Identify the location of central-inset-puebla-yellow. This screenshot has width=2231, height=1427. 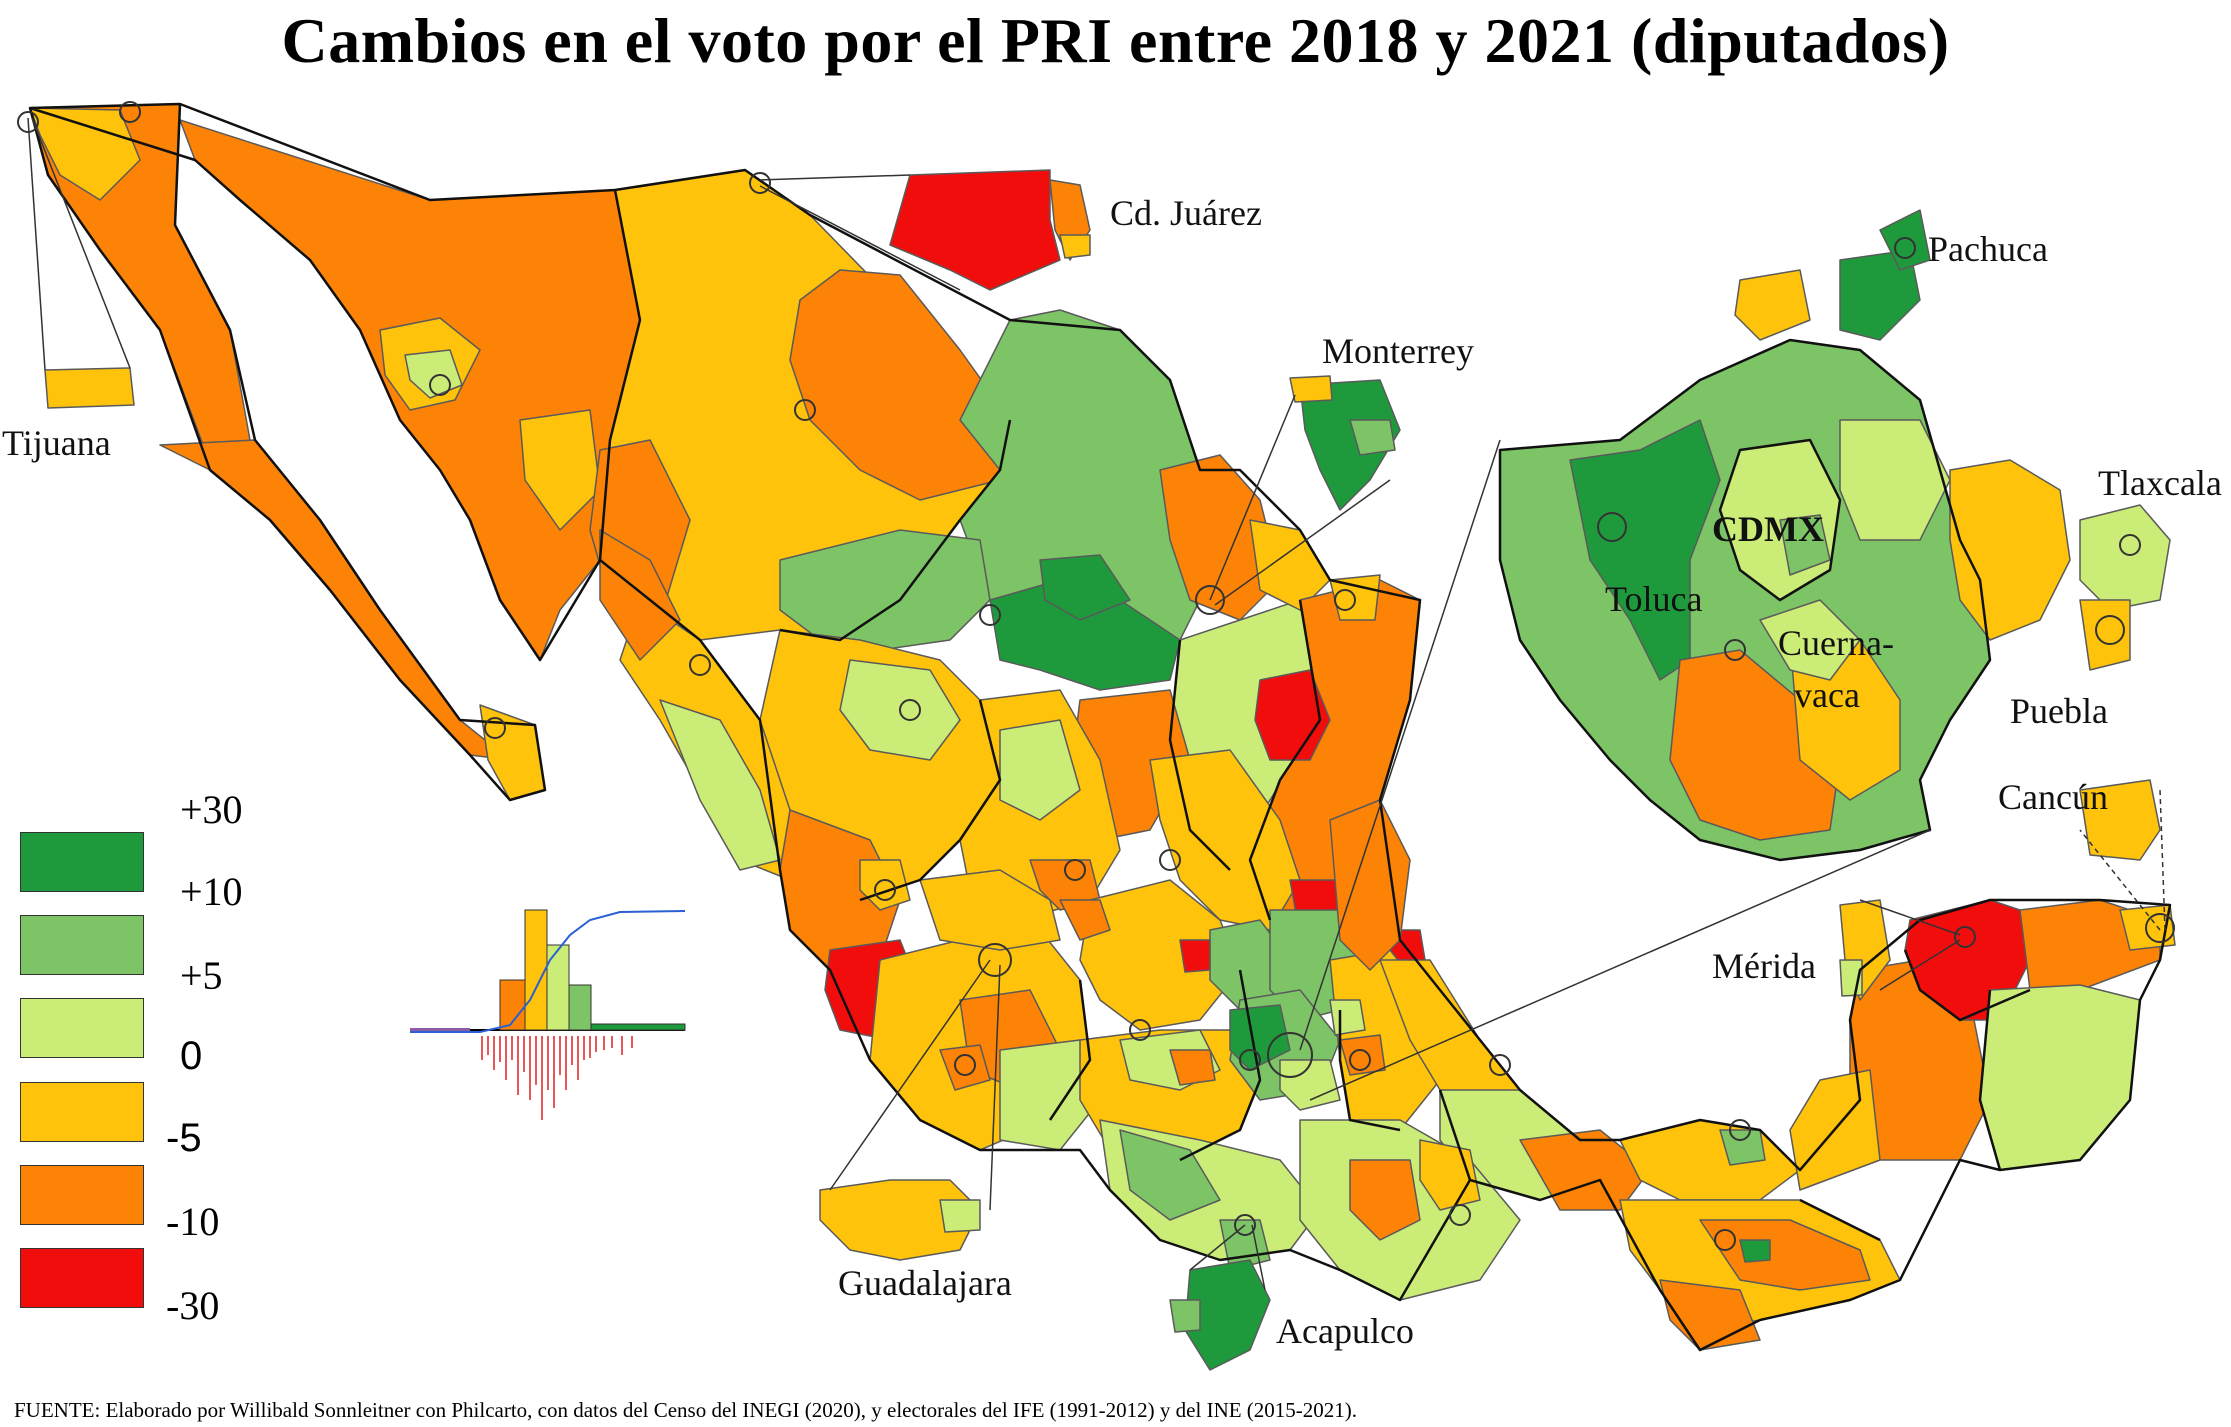
(2010, 550).